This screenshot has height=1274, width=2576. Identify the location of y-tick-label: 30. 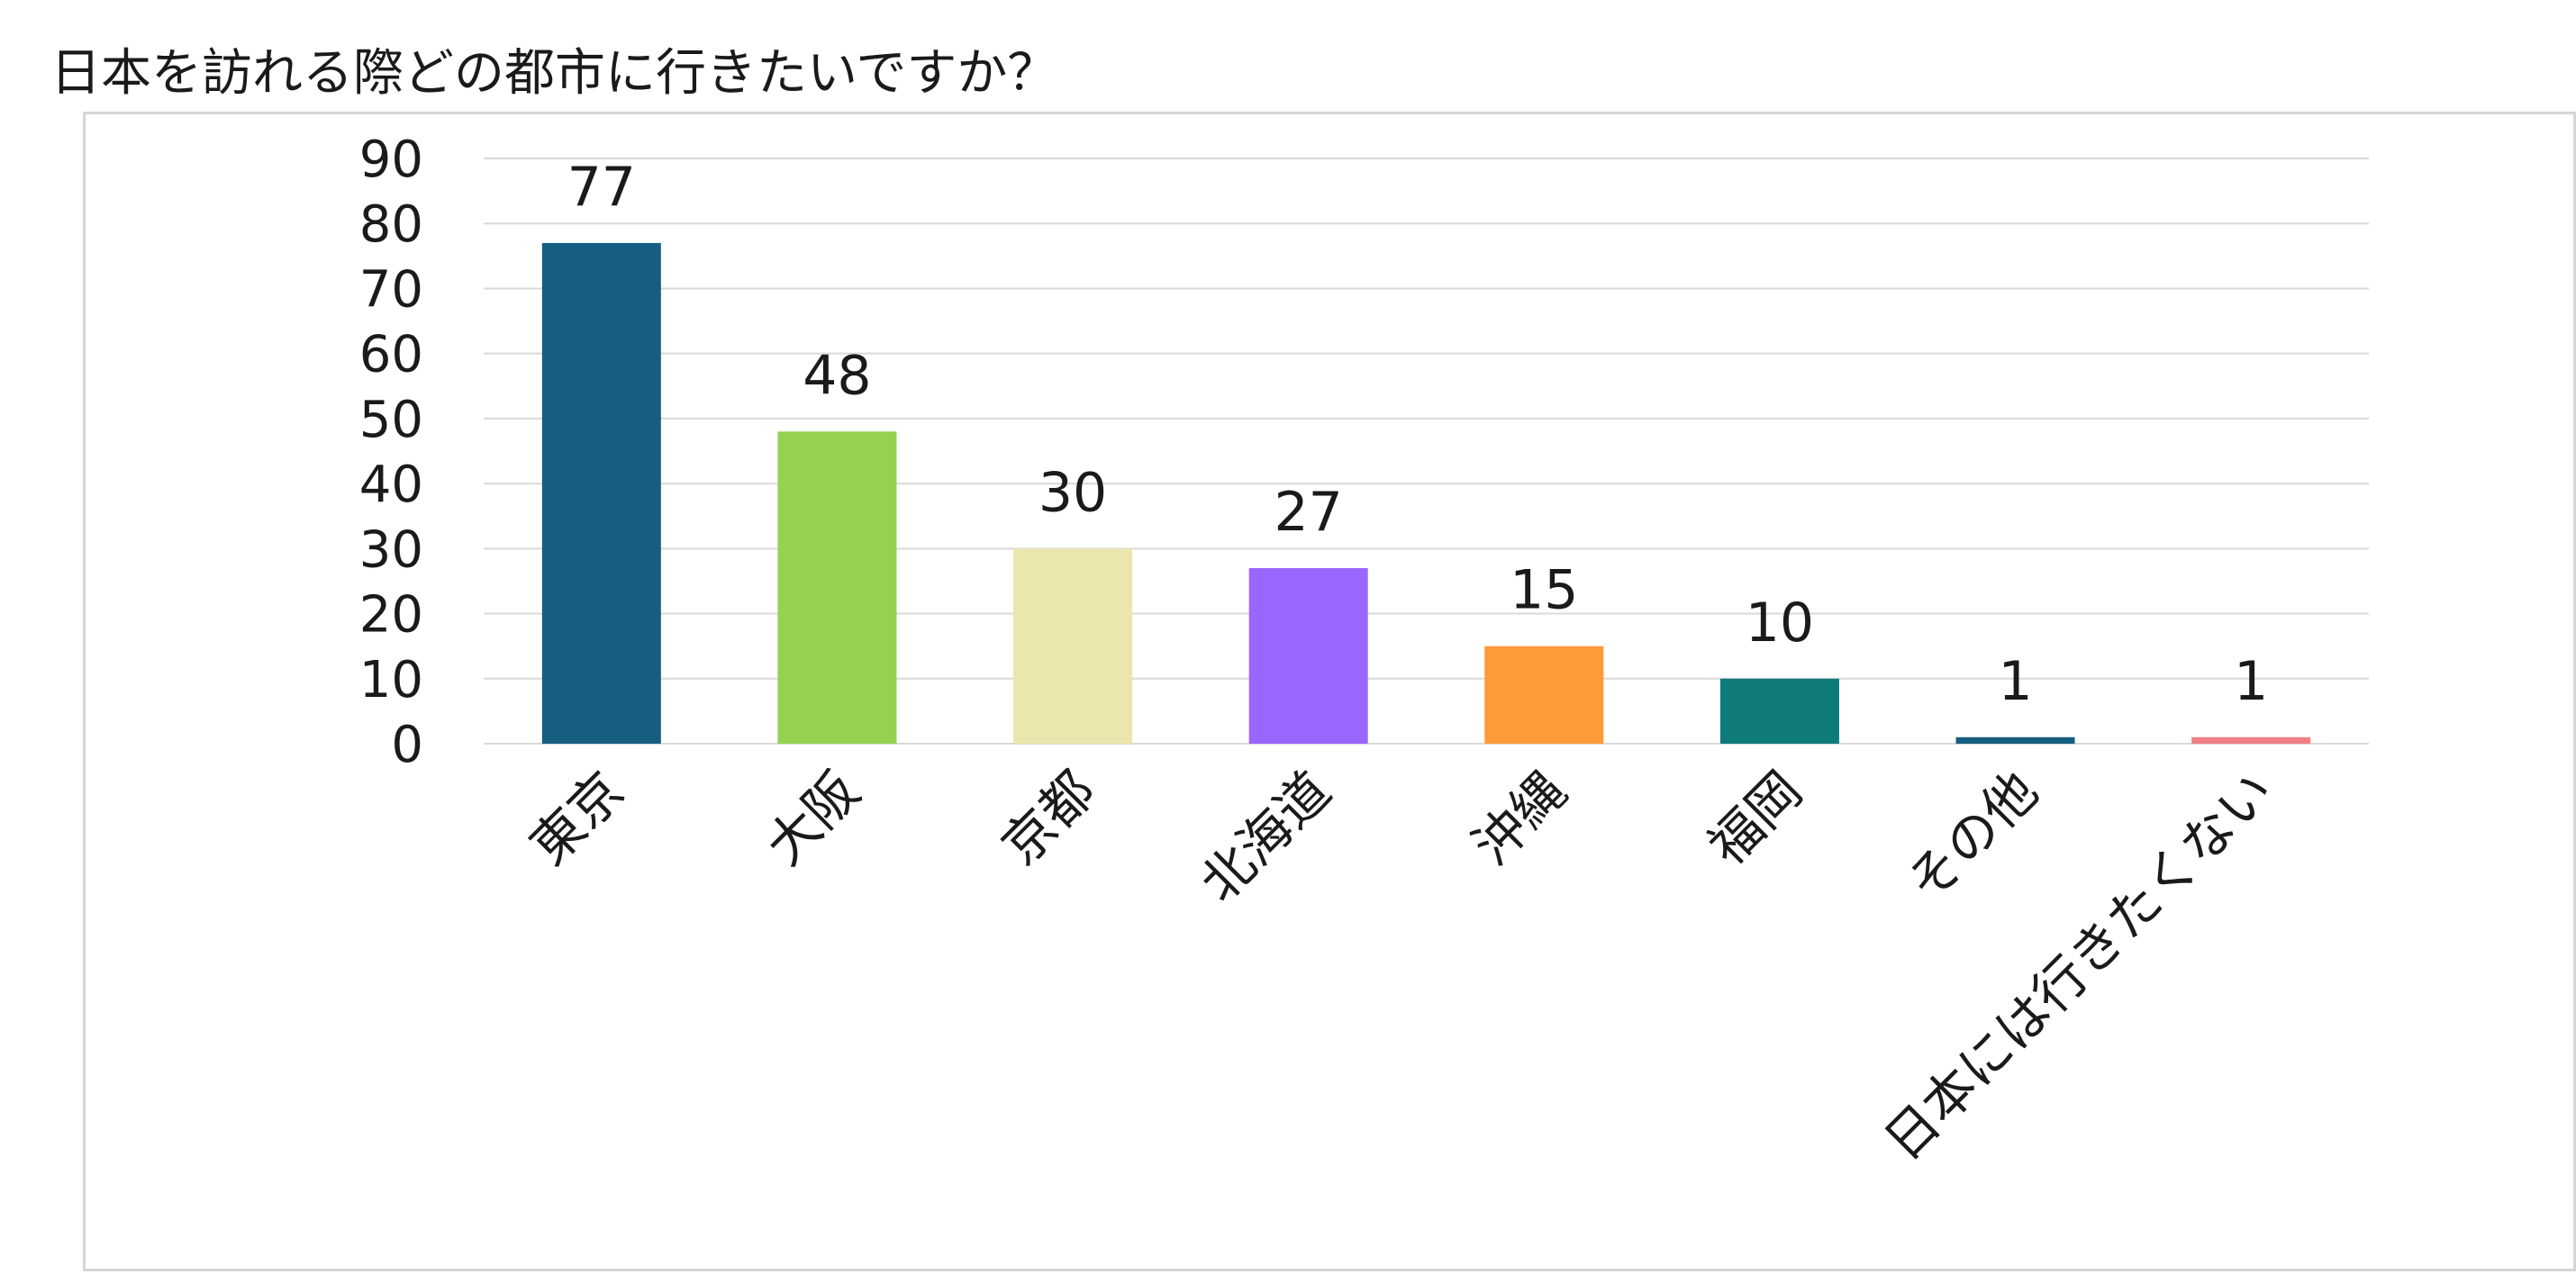
(391, 549).